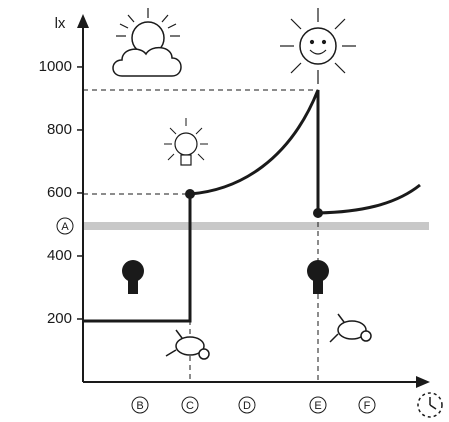 The image size is (449, 422). I want to click on y-tick-label: 200, so click(59, 318).